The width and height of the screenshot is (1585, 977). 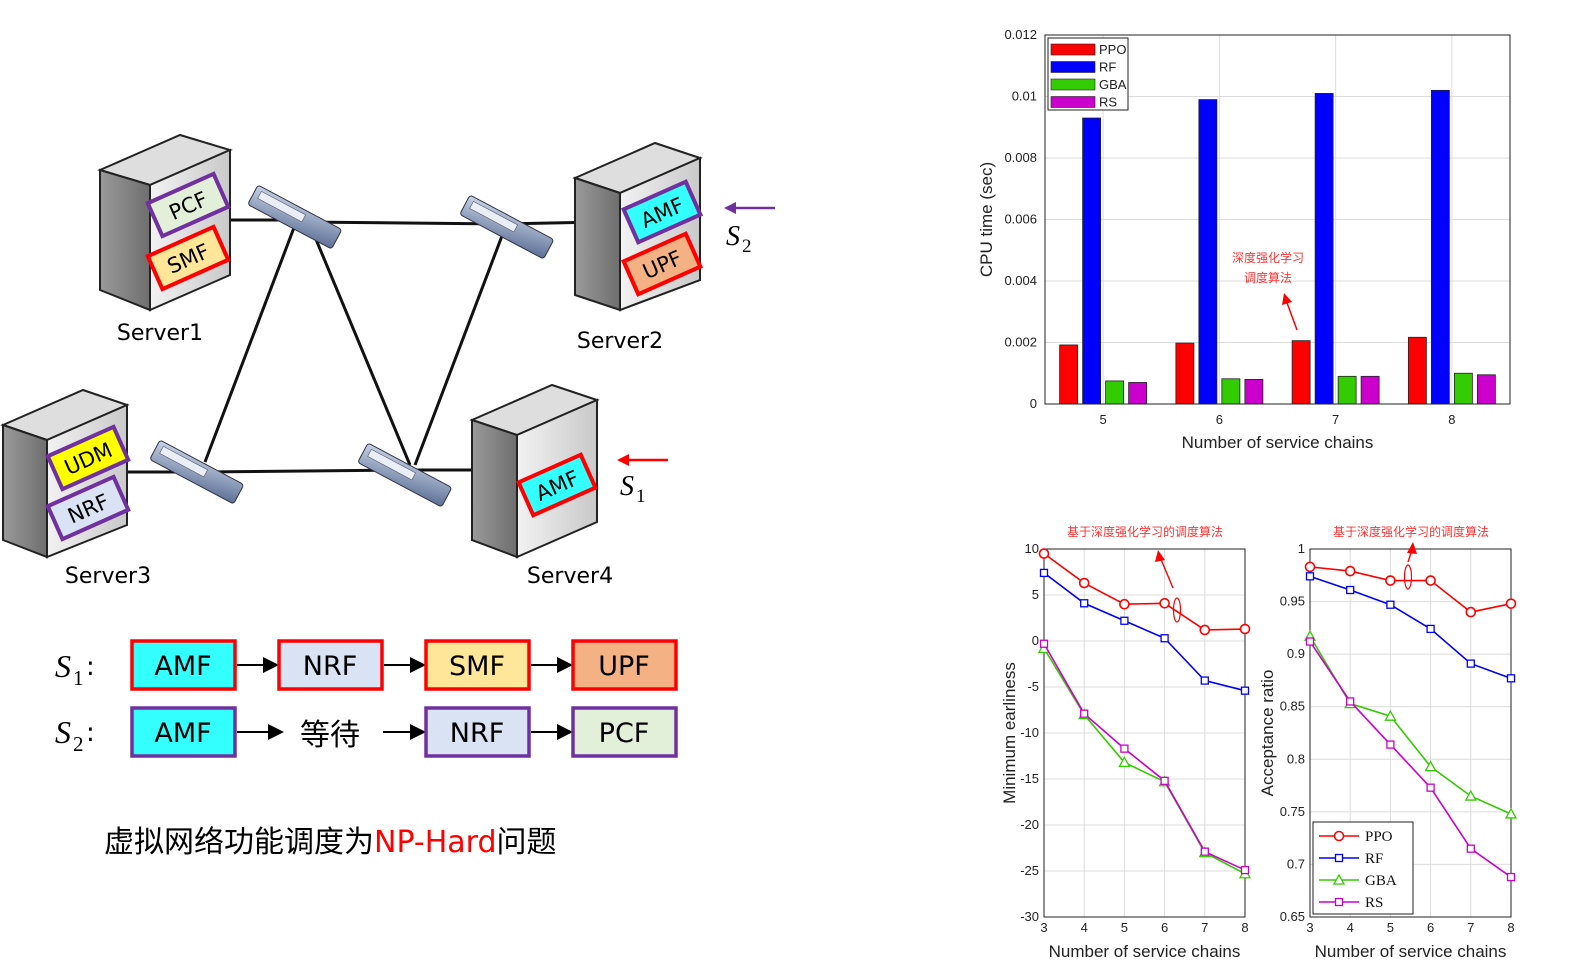 I want to click on y-tick-label: 0, so click(x=1033, y=403).